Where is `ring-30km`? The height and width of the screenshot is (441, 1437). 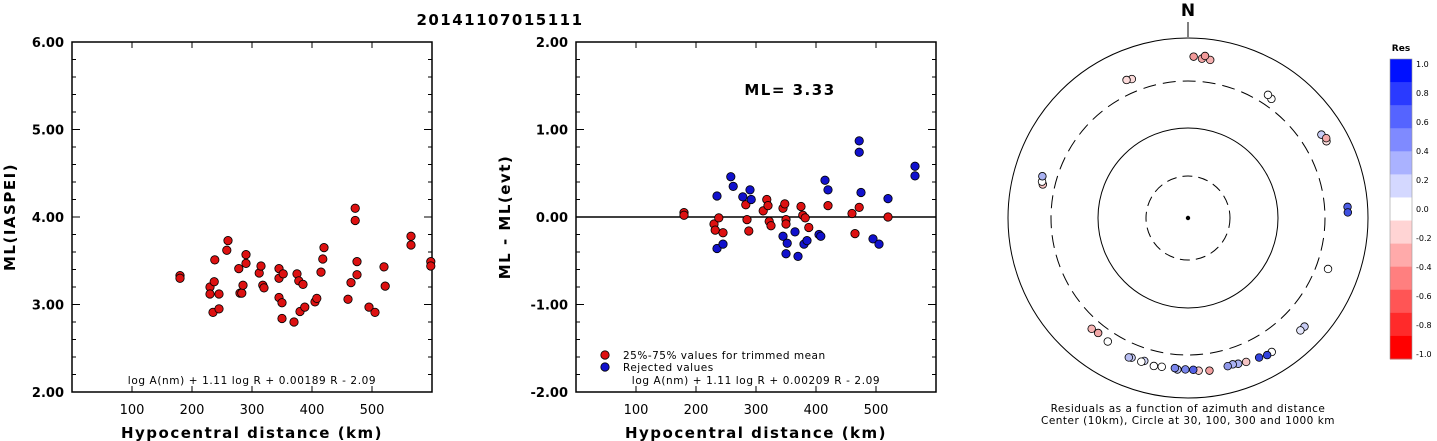
ring-30km is located at coordinates (1188, 218).